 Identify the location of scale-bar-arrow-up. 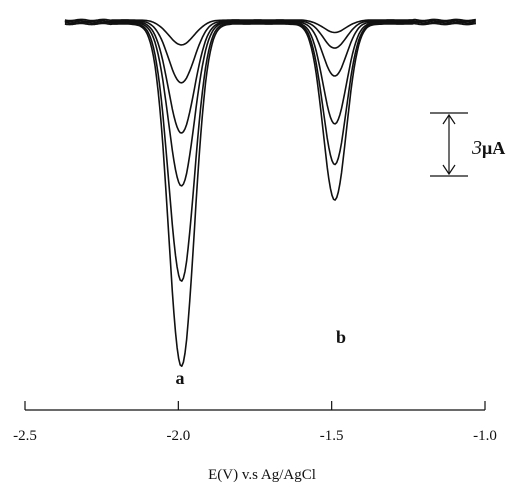
(449, 119).